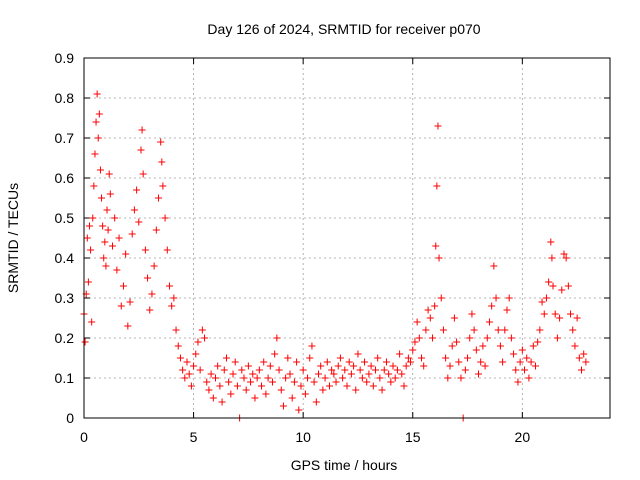  I want to click on x-tick-label: 20, so click(523, 437).